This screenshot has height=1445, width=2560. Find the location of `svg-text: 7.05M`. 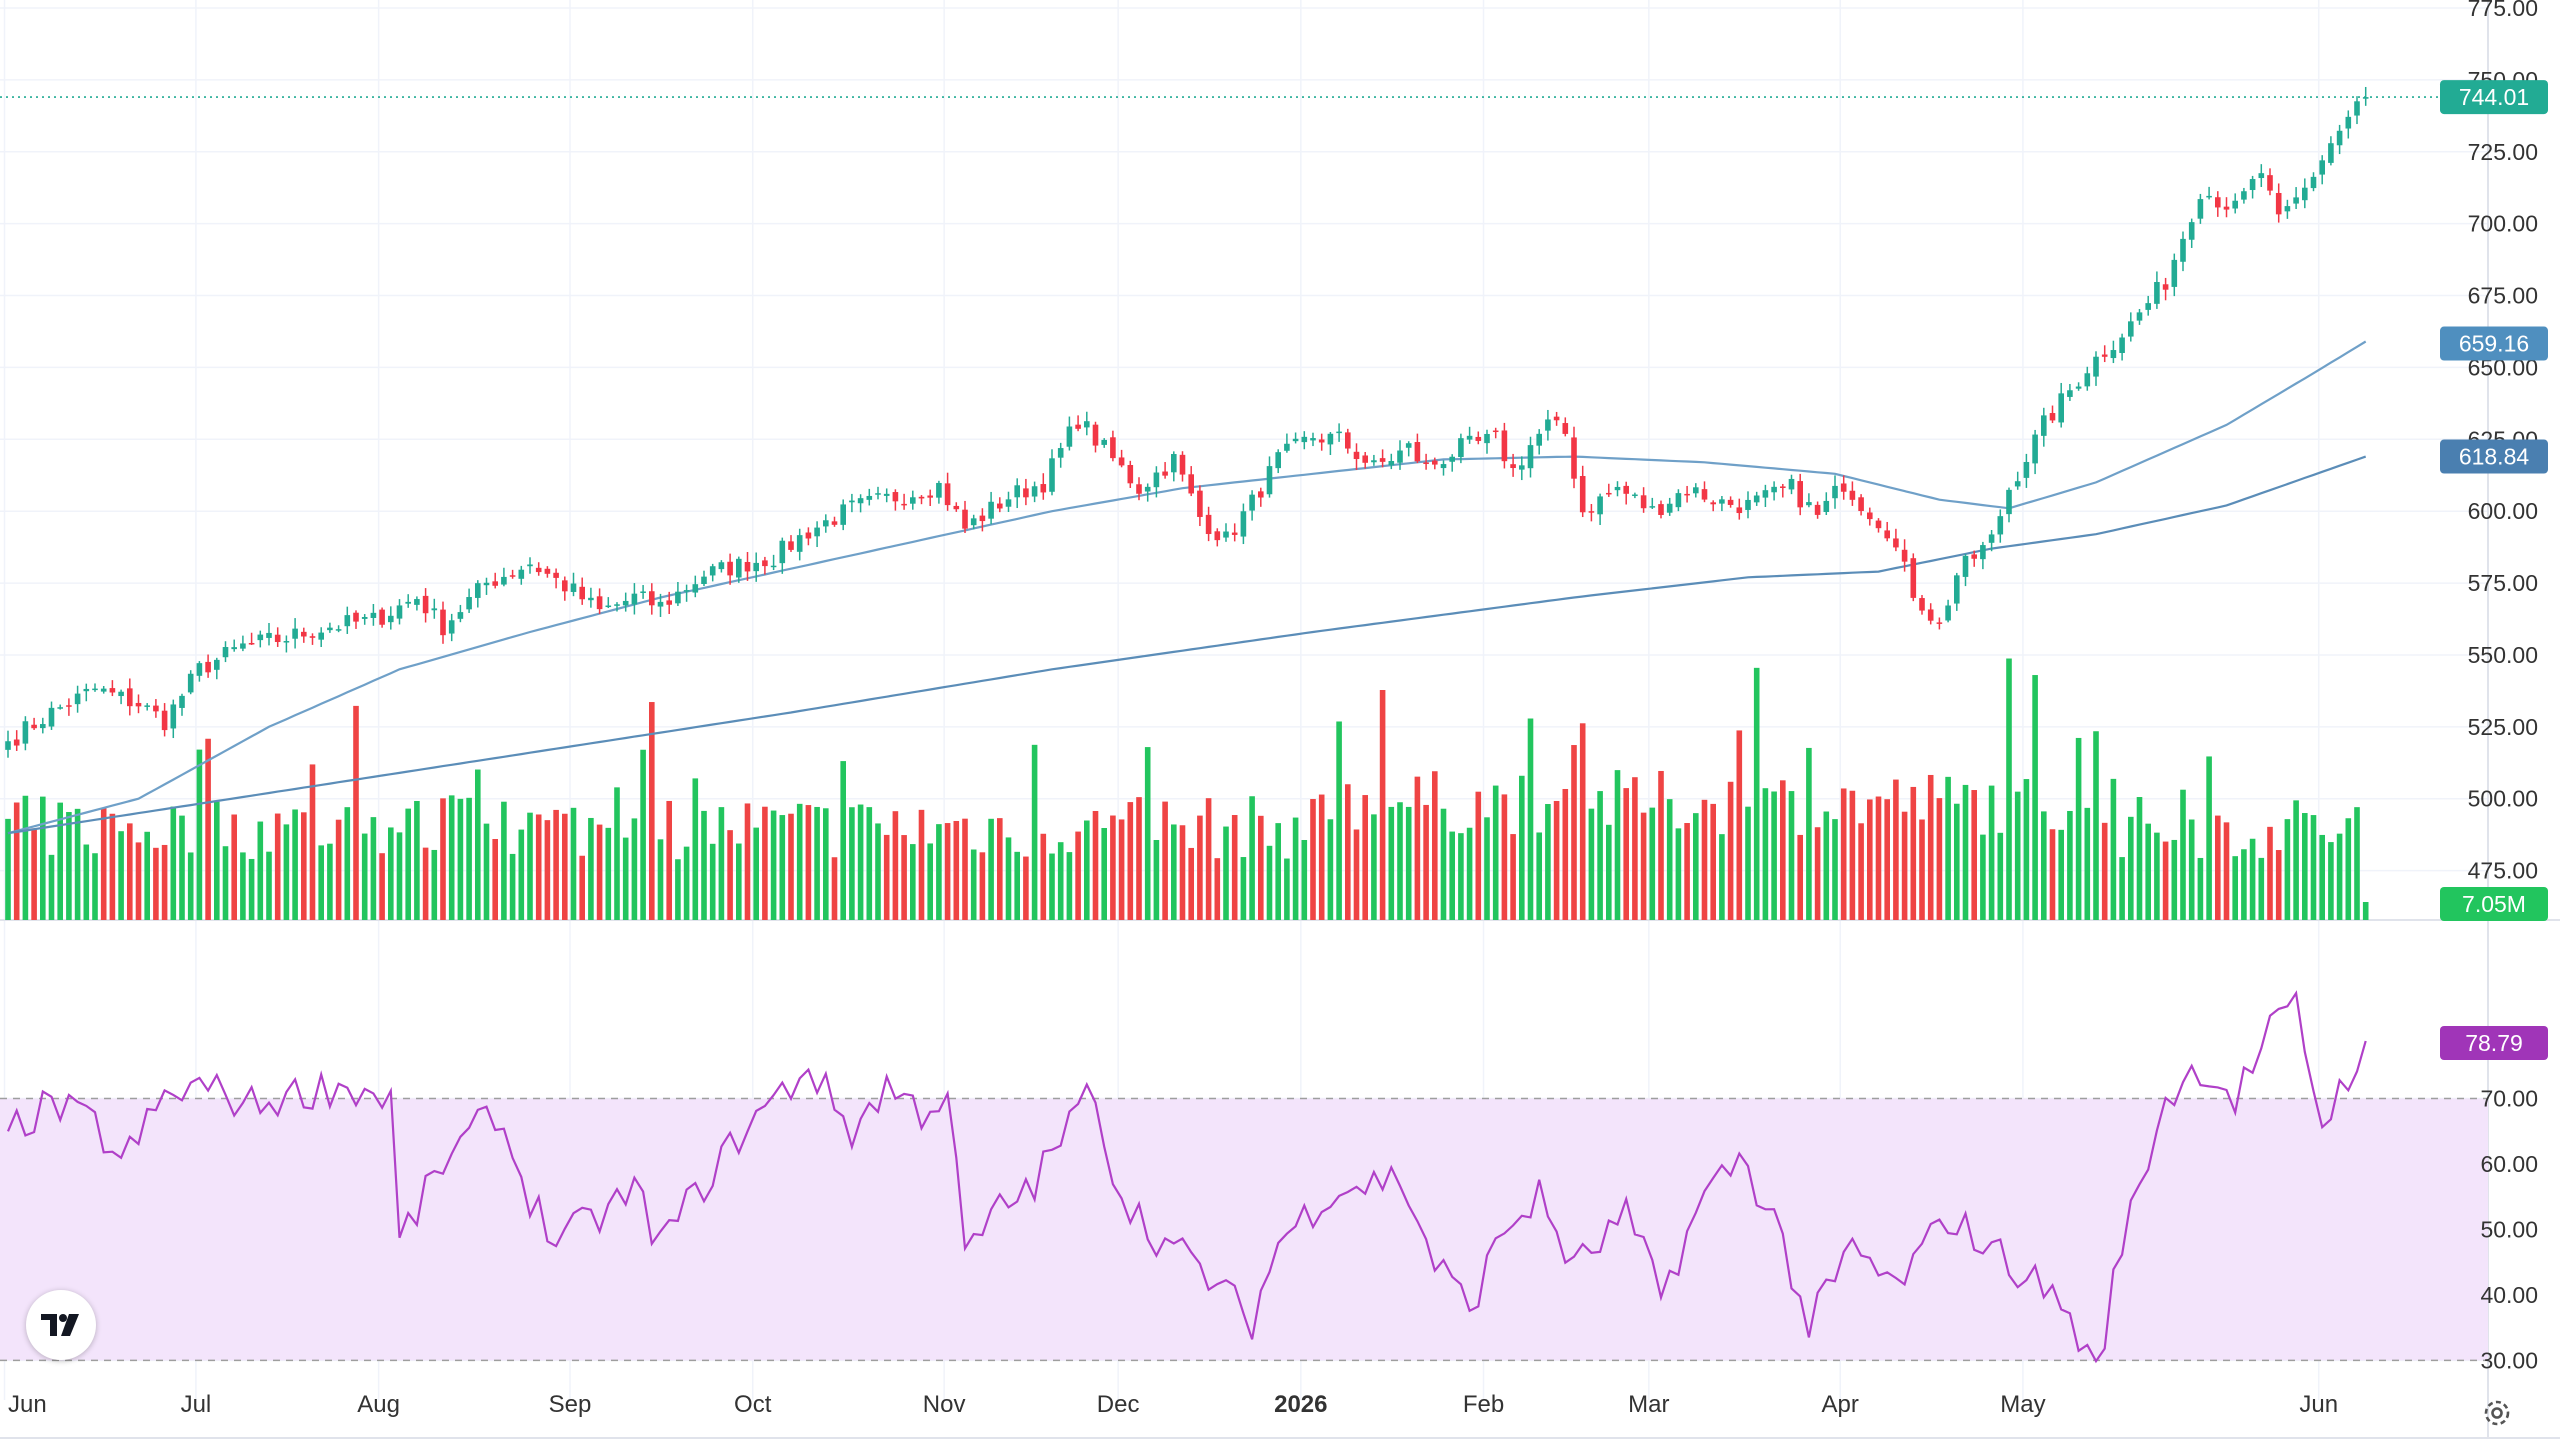

svg-text: 7.05M is located at coordinates (2494, 904).